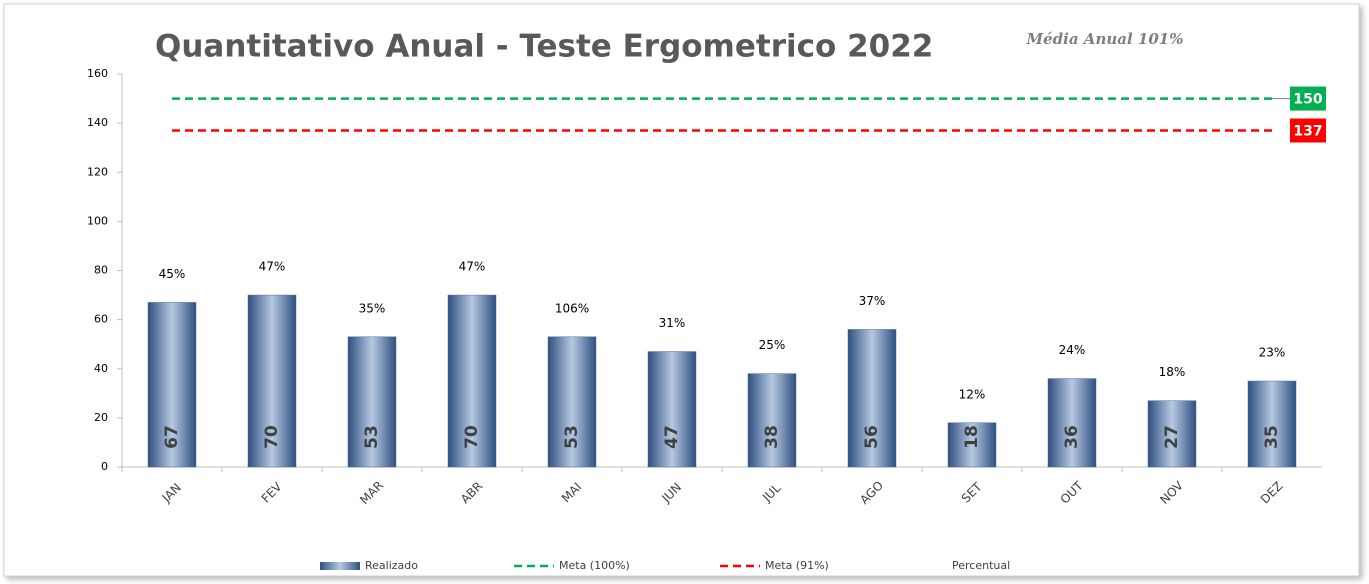 Image resolution: width=1369 pixels, height=584 pixels. What do you see at coordinates (665, 565) in the screenshot?
I see `legend: Realizado Meta (100%) Meta (91%) Percentual` at bounding box center [665, 565].